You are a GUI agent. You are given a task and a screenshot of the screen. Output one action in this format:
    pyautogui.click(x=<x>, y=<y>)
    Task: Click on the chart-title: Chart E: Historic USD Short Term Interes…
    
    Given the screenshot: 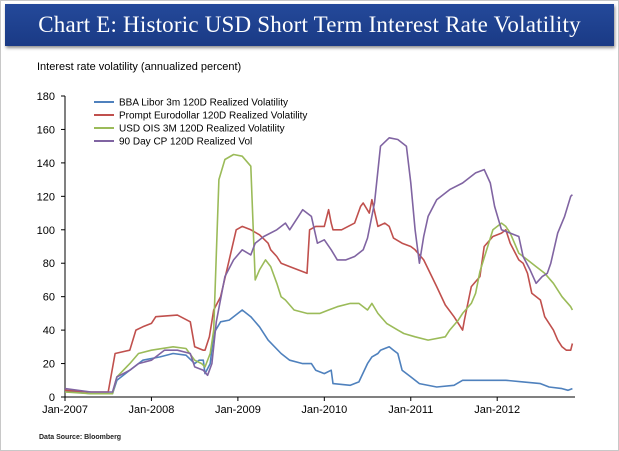 What is the action you would take?
    pyautogui.click(x=309, y=24)
    